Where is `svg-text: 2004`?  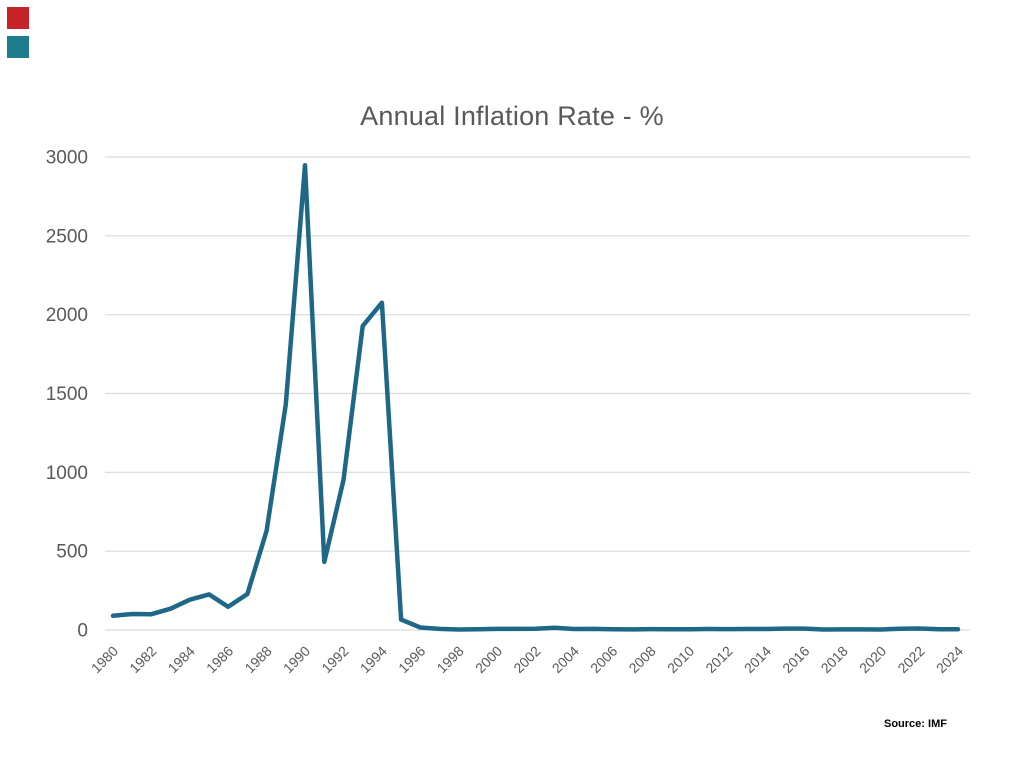
svg-text: 2004 is located at coordinates (565, 659).